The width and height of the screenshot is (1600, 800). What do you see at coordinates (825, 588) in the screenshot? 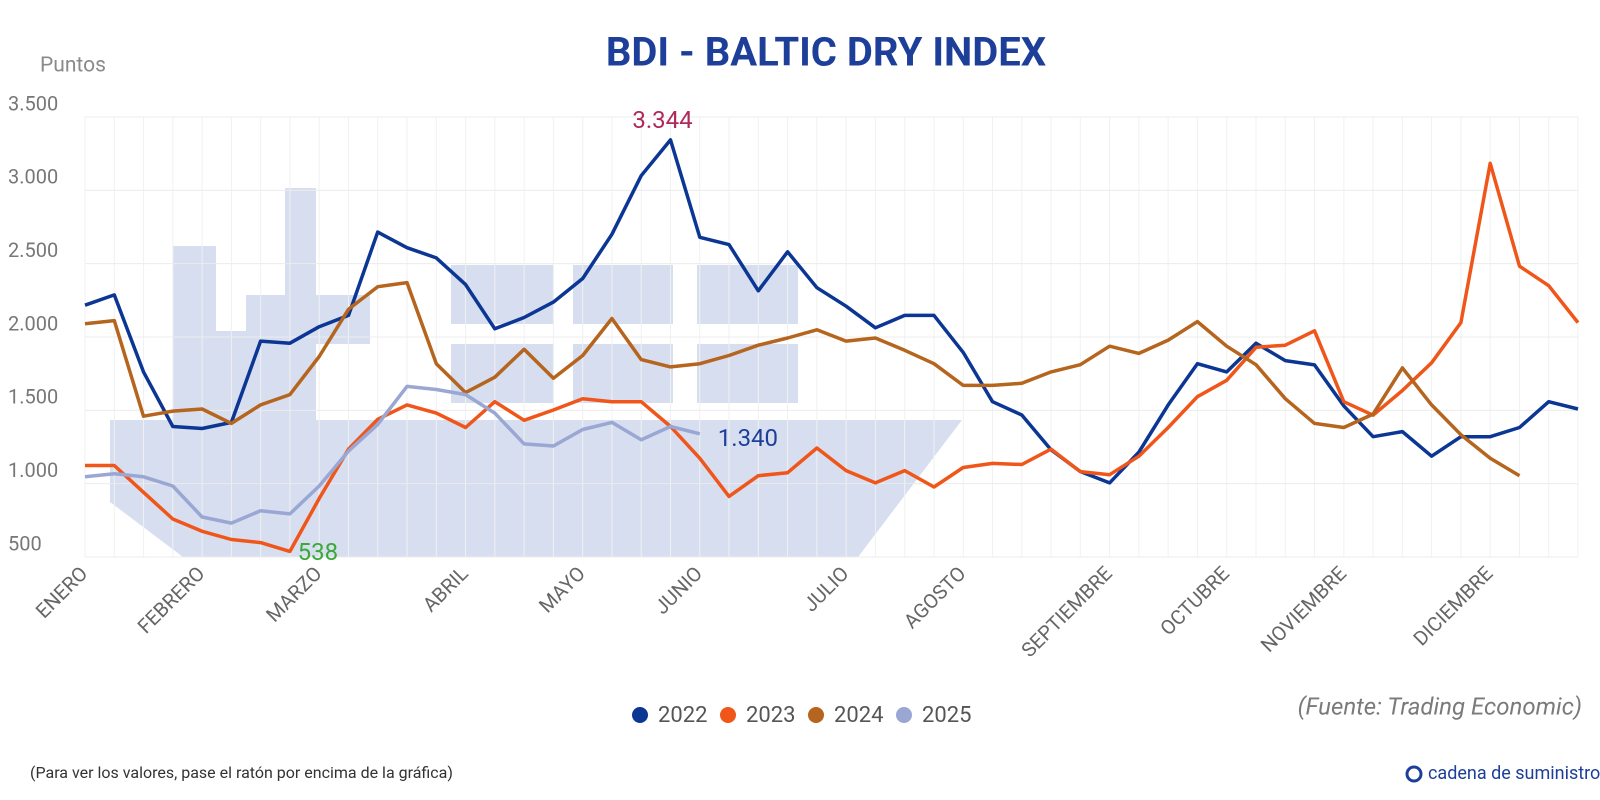
I see `x-tick-label: JULIO` at bounding box center [825, 588].